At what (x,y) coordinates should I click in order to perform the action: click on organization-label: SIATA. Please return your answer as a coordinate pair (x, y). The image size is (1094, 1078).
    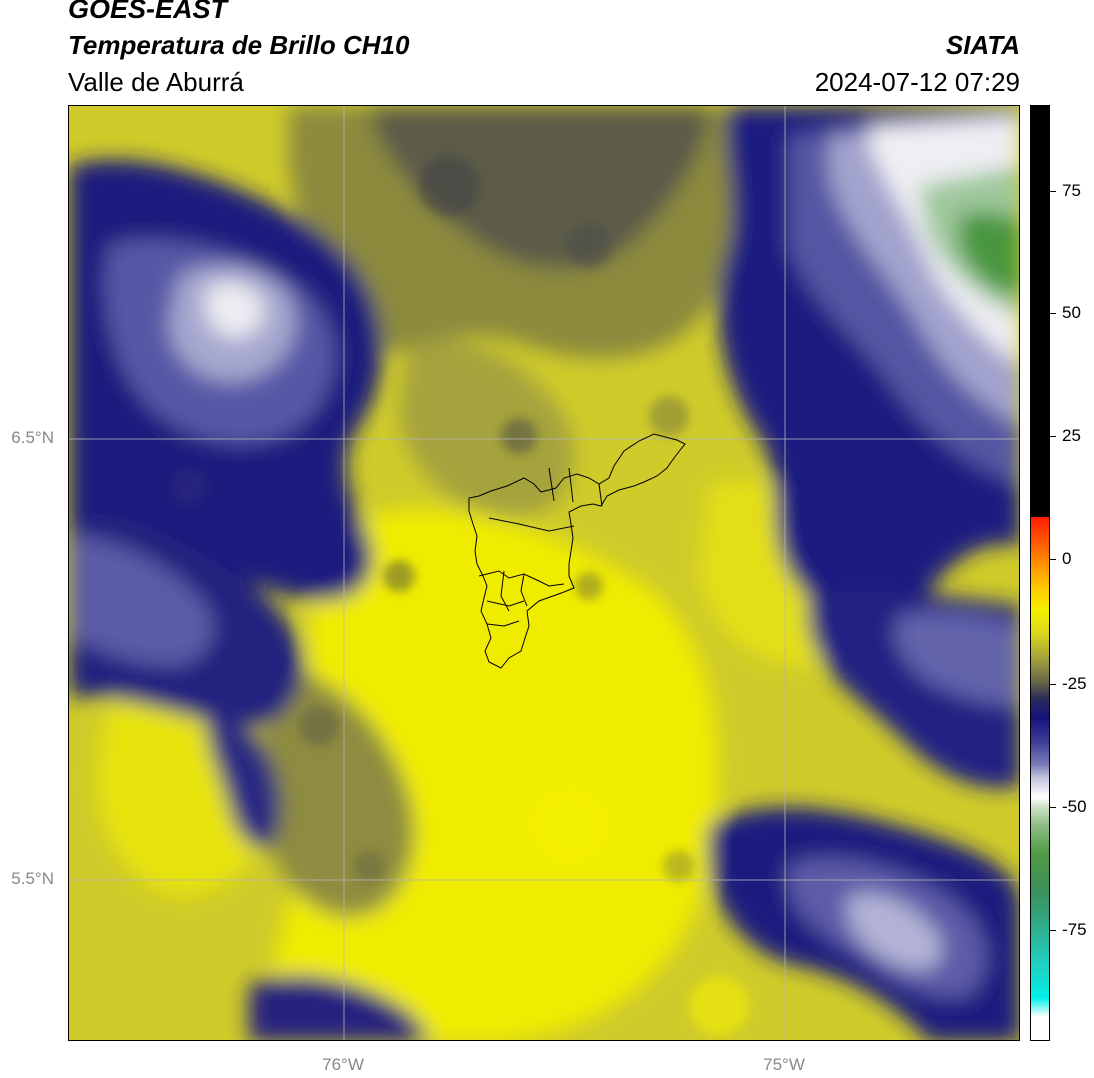
    Looking at the image, I should click on (982, 45).